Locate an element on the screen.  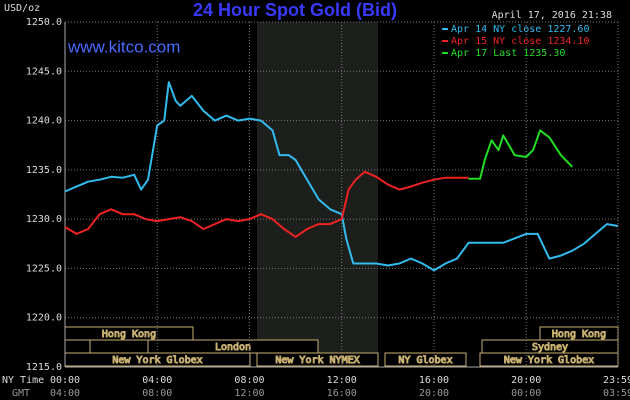
y-tick-label: 1240.0 is located at coordinates (44, 121).